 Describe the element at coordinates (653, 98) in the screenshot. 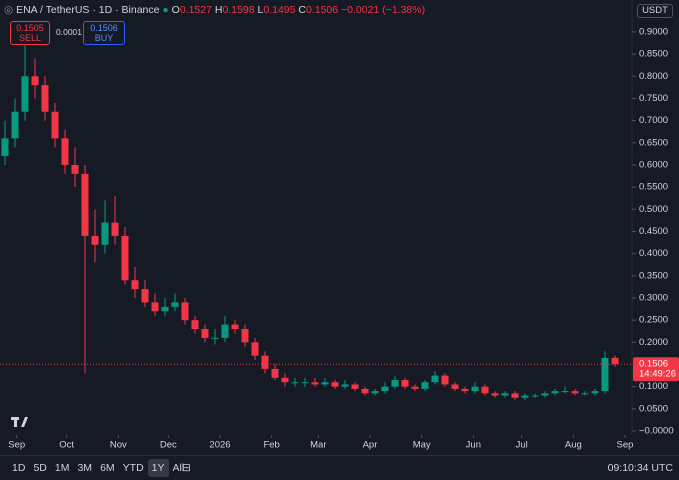

I see `y-tick-label: 0.7500` at that location.